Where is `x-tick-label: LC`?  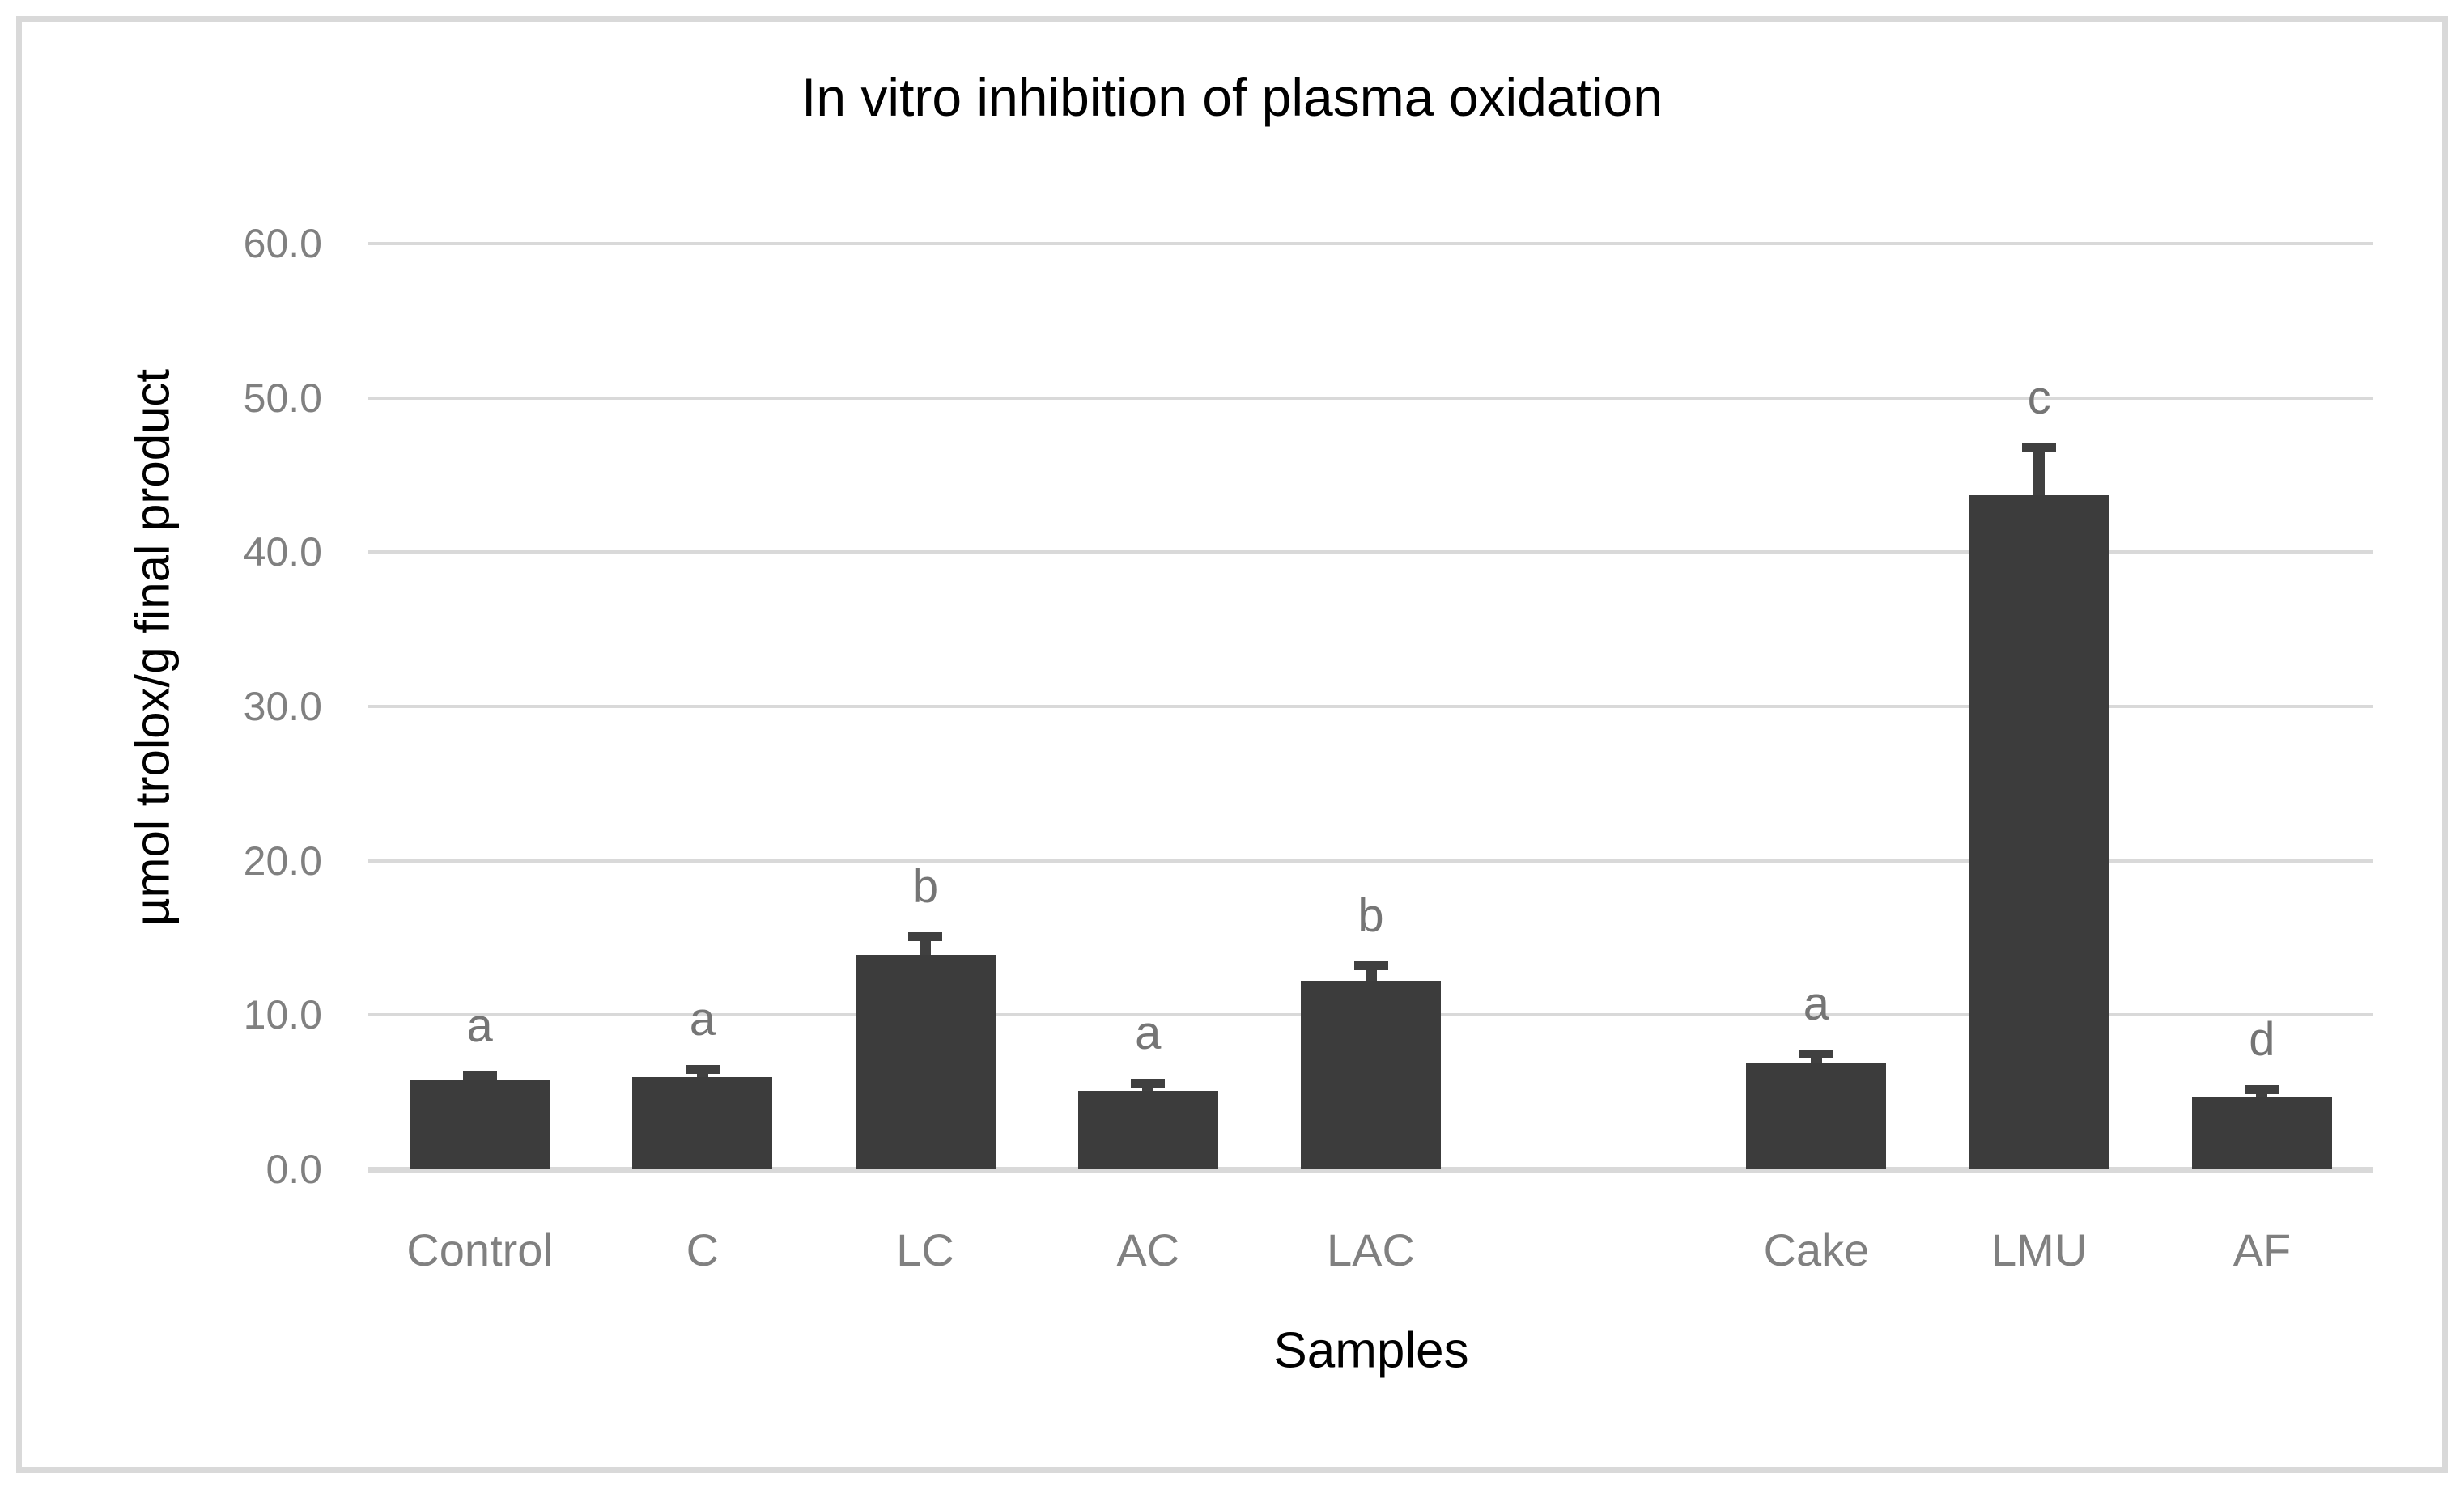 x-tick-label: LC is located at coordinates (925, 1249).